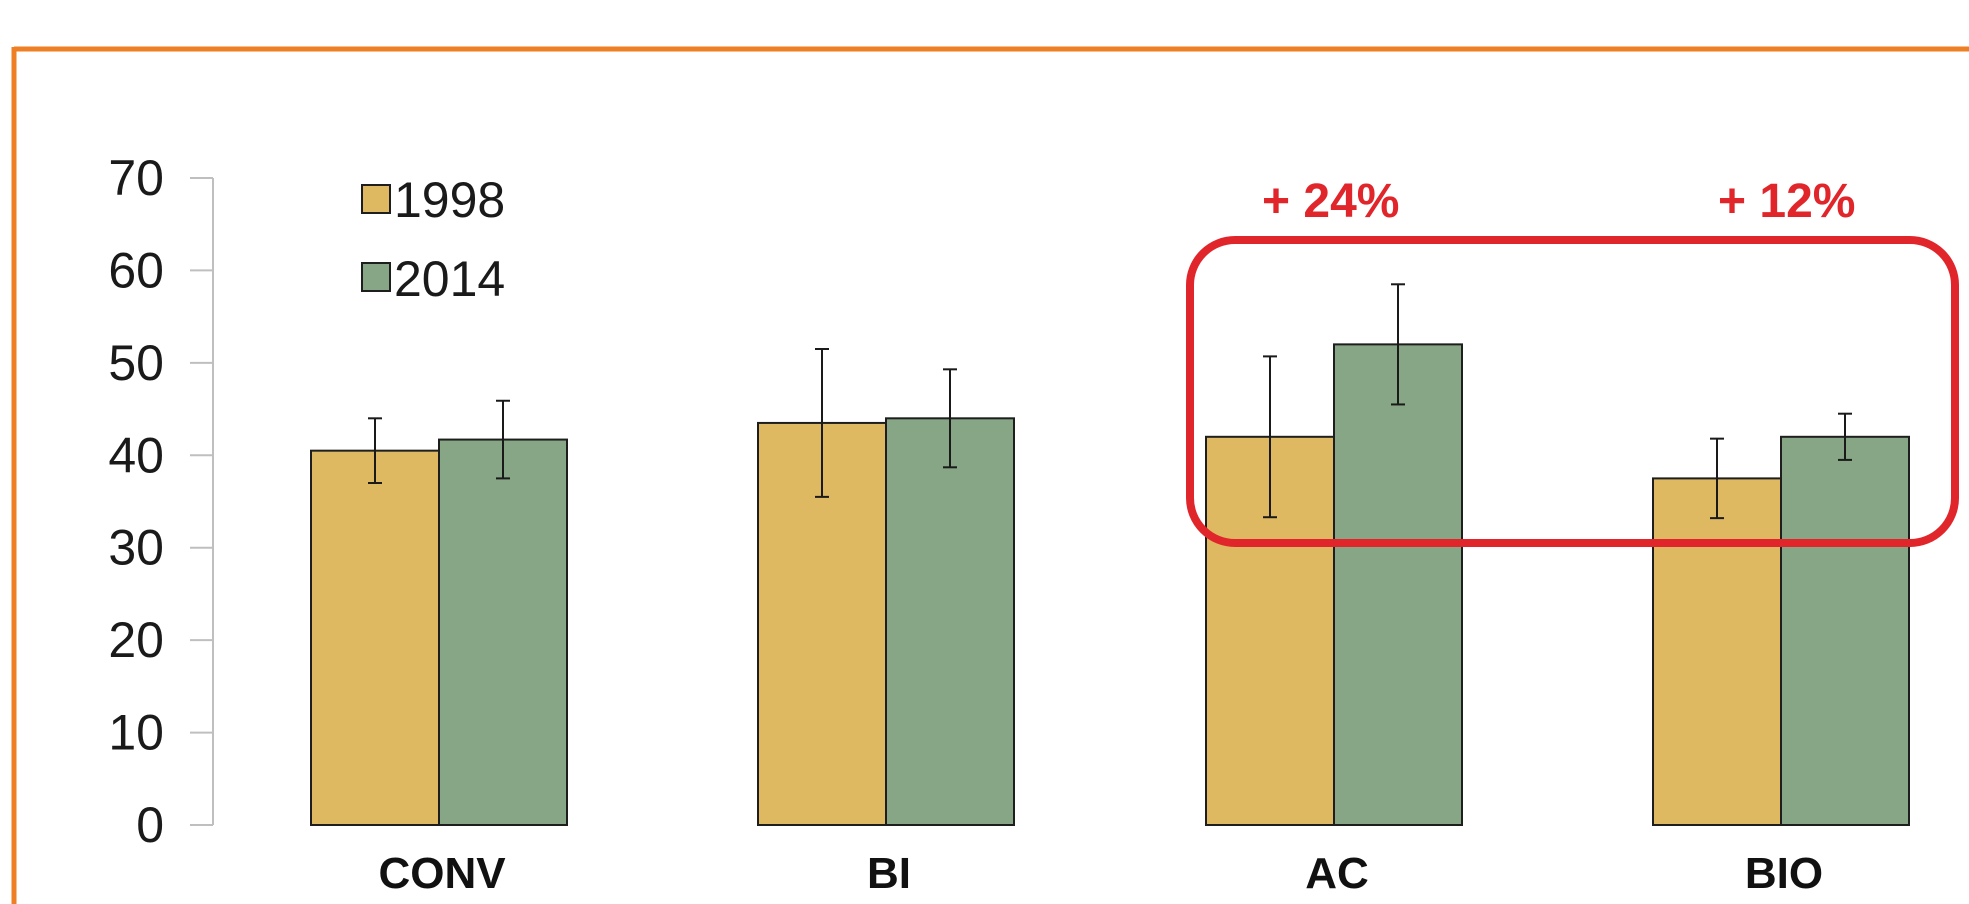 This screenshot has width=1969, height=904. Describe the element at coordinates (433, 239) in the screenshot. I see `legend: 1998 2014` at that location.